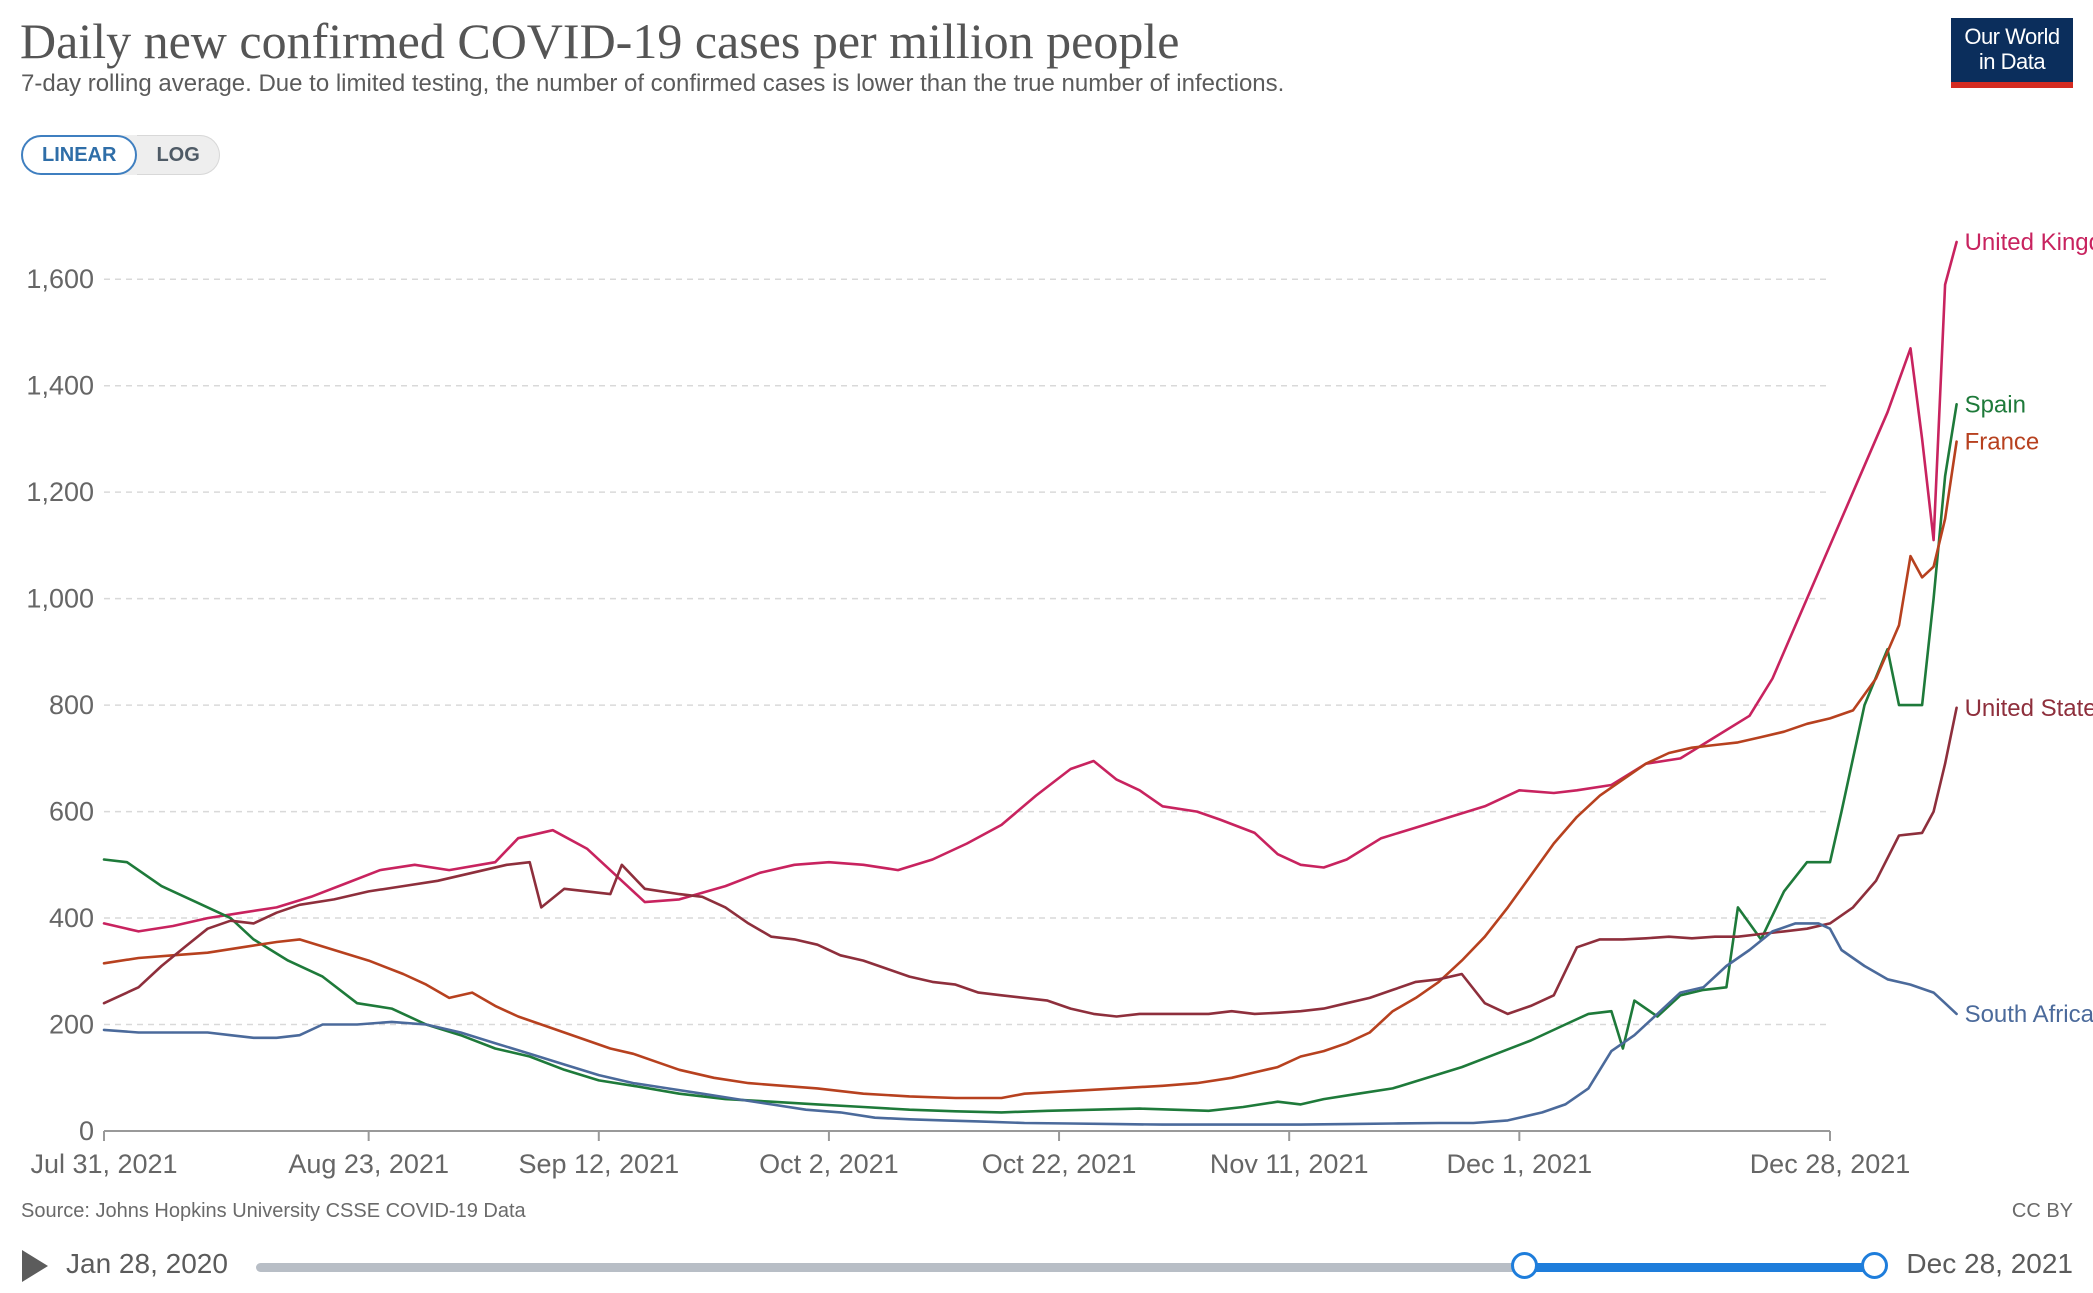 This screenshot has height=1293, width=2093. Describe the element at coordinates (60, 386) in the screenshot. I see `y-tick-label: 1,400` at that location.